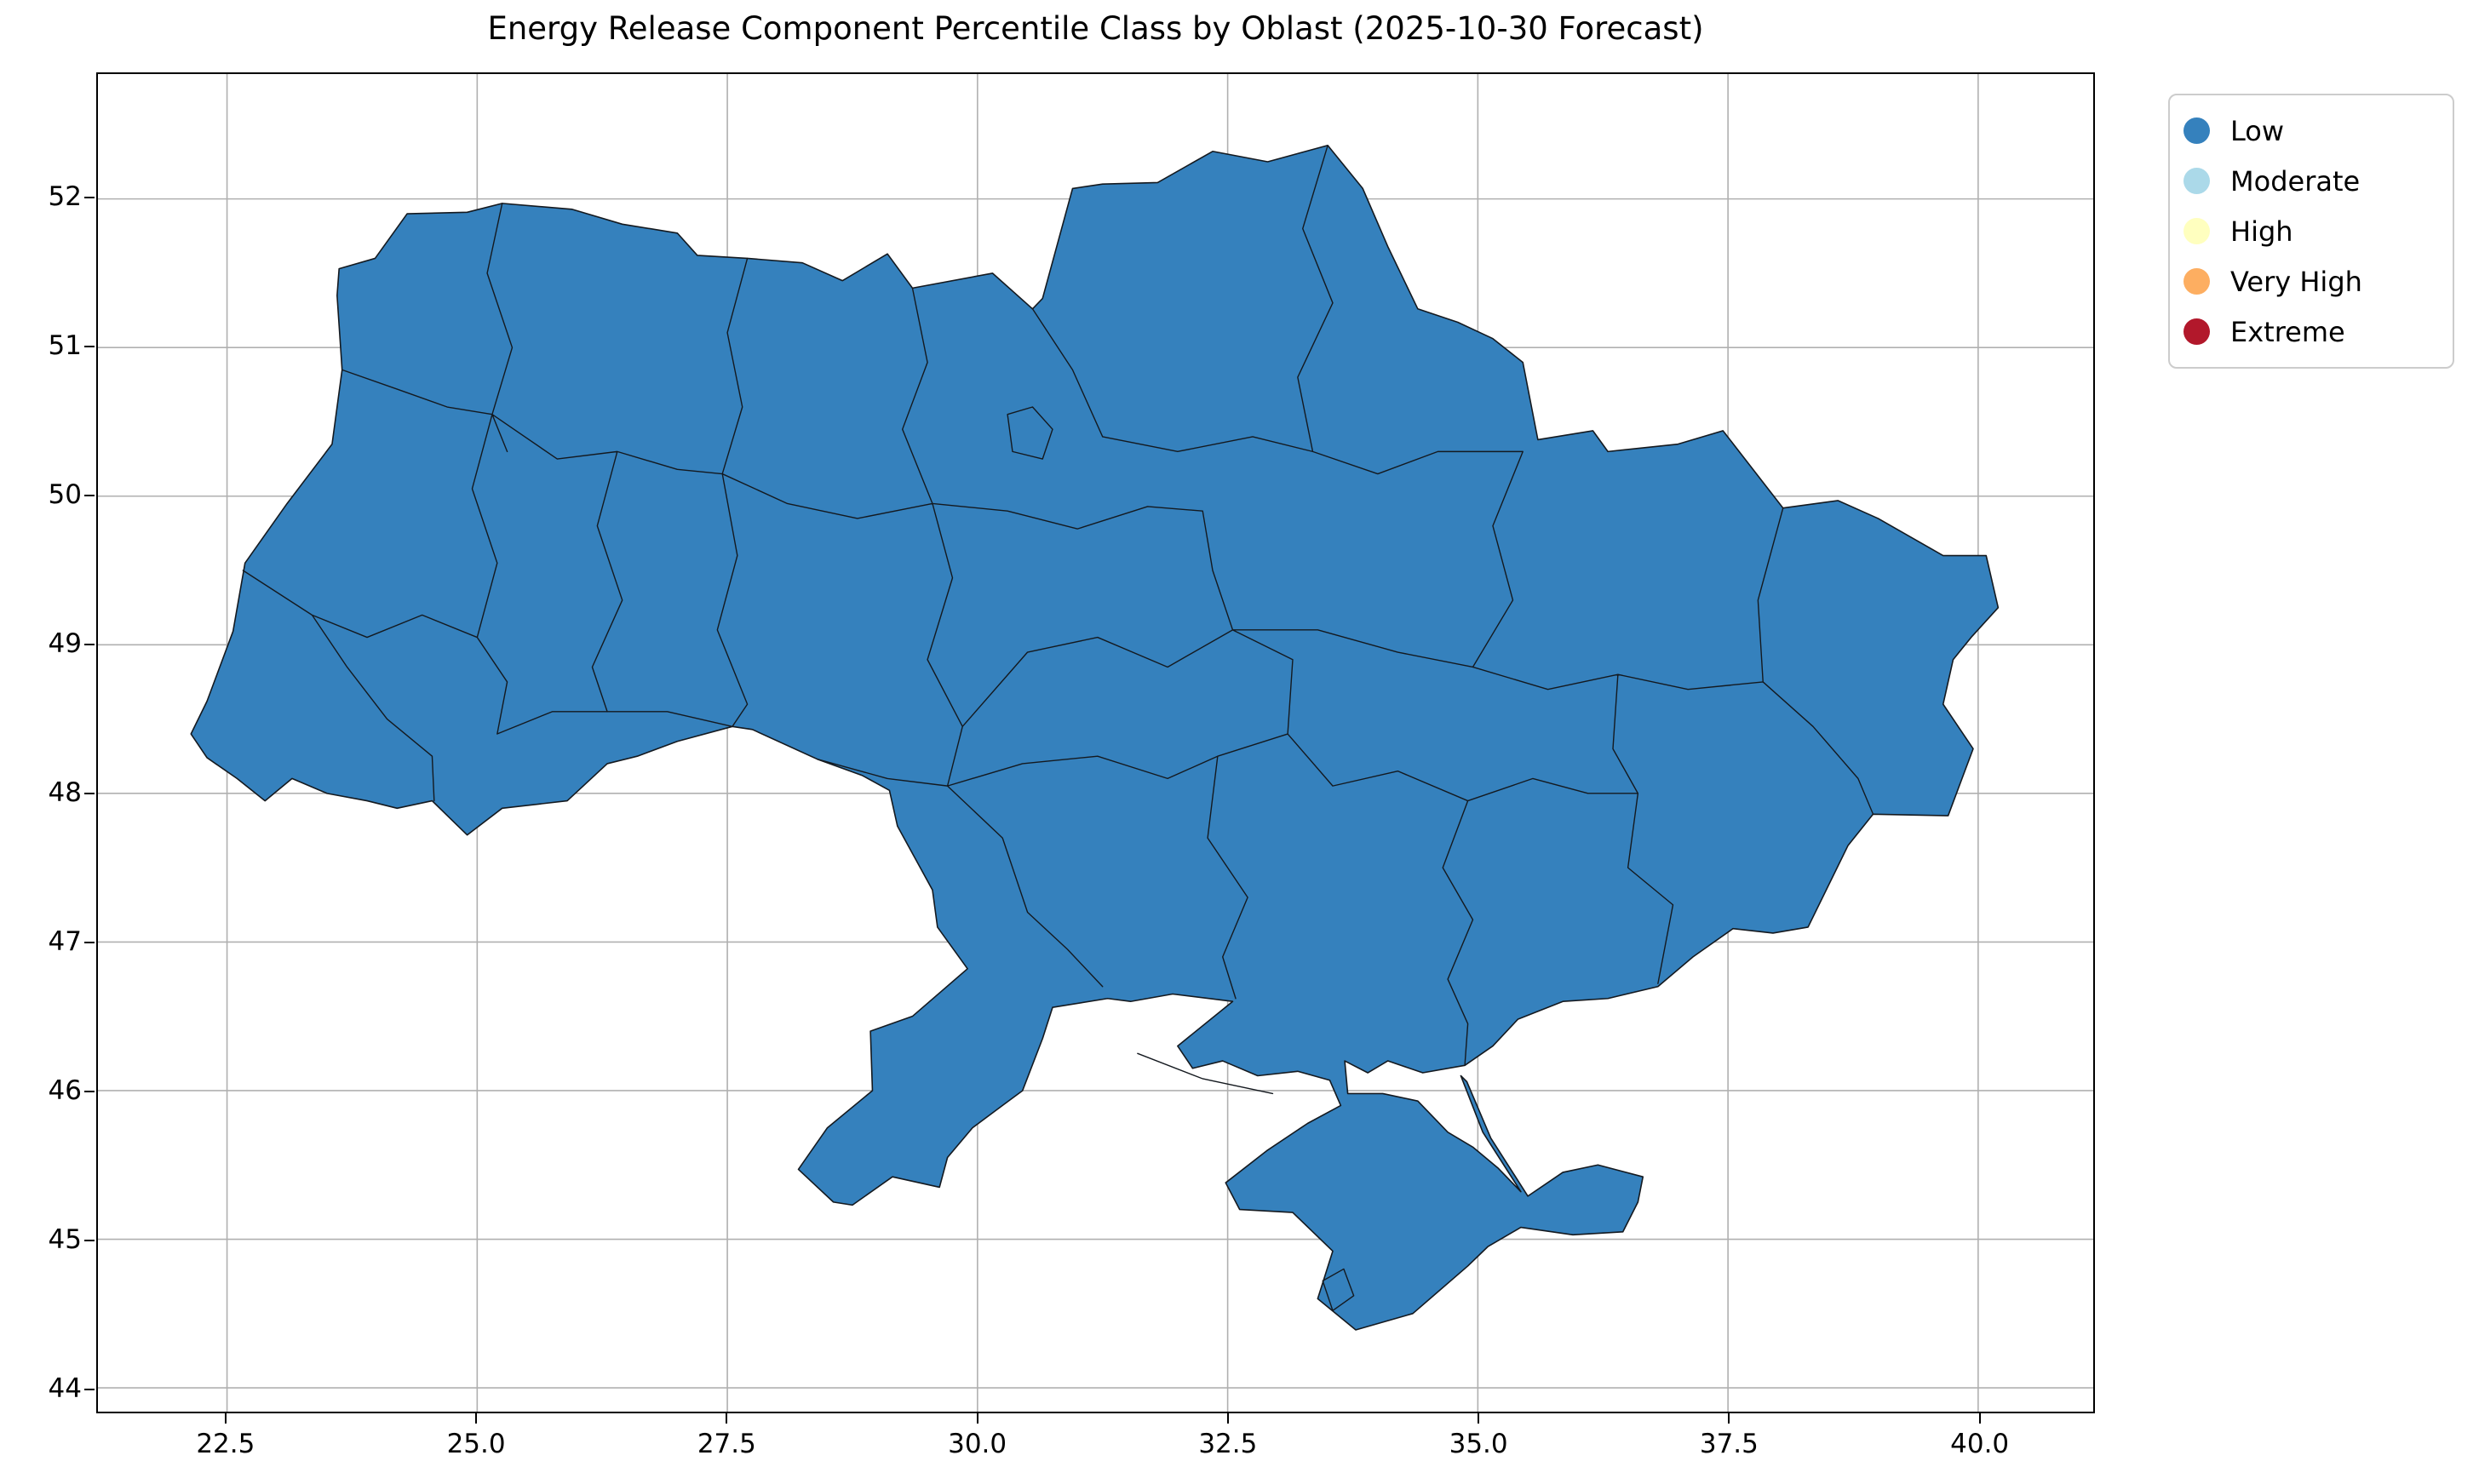  I want to click on x-tick-label: 40.0, so click(1980, 1444).